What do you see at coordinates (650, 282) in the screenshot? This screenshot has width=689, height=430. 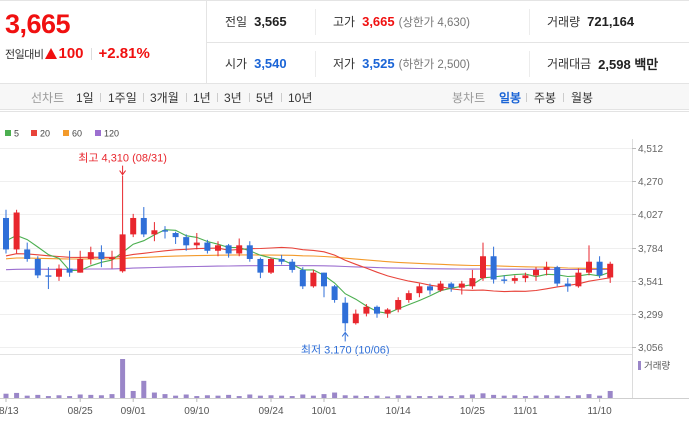 I see `ytick-label: 3,541` at bounding box center [650, 282].